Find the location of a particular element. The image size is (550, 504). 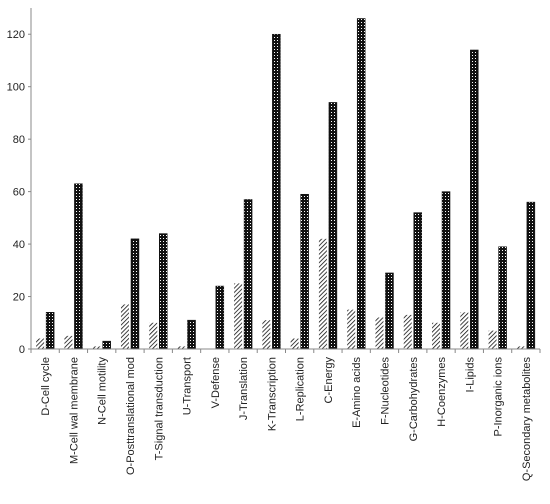

x-category-label: F-Nucleotides is located at coordinates (385, 391).